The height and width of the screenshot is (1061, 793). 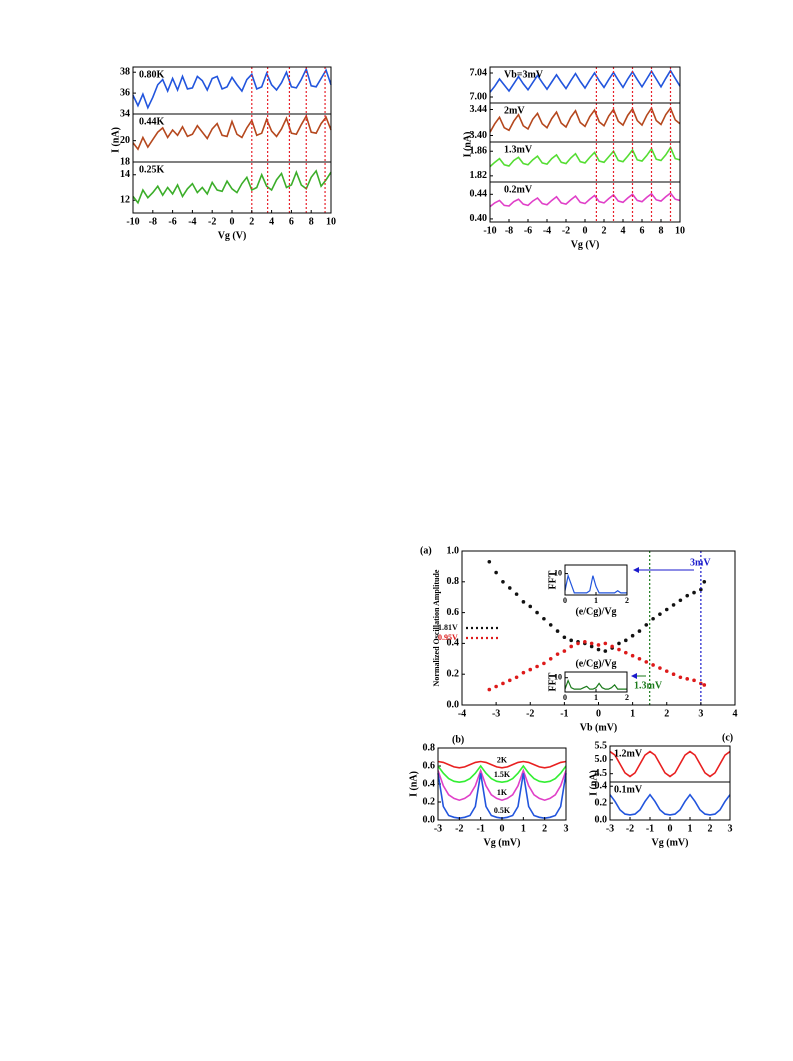 I want to click on legend-label: 0.95V, so click(x=448, y=637).